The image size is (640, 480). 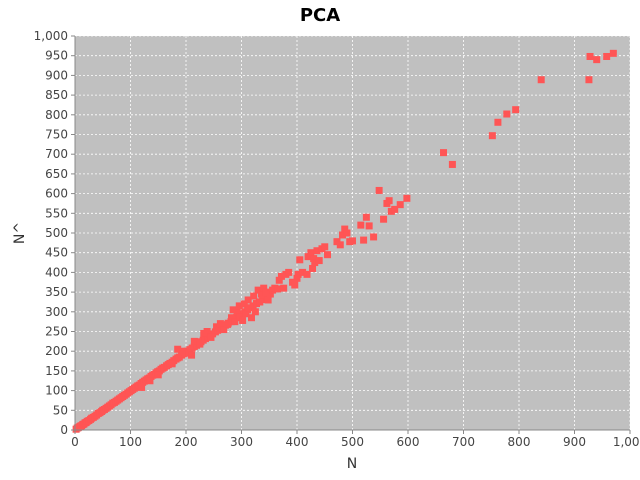 I want to click on x-tick-label: 900, so click(x=574, y=442).